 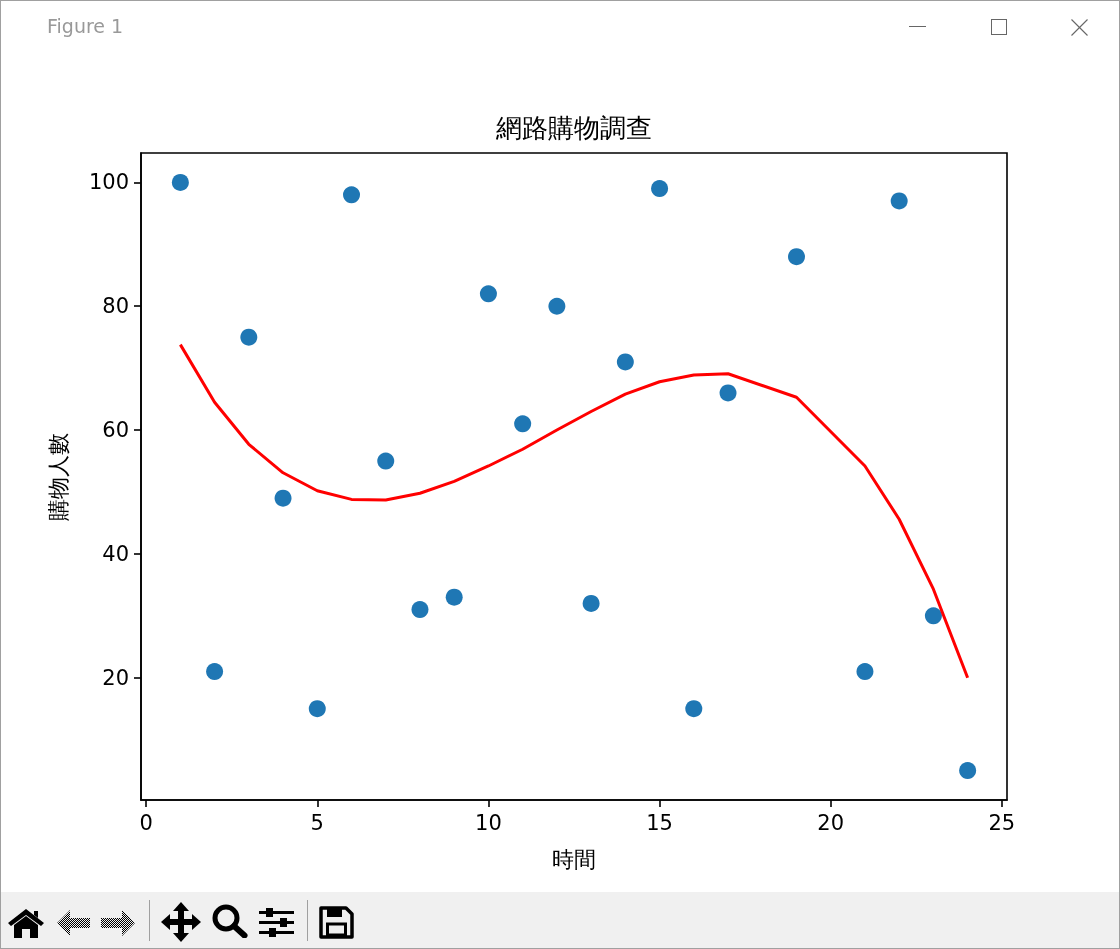 What do you see at coordinates (488, 822) in the screenshot?
I see `x-tick-label: 10` at bounding box center [488, 822].